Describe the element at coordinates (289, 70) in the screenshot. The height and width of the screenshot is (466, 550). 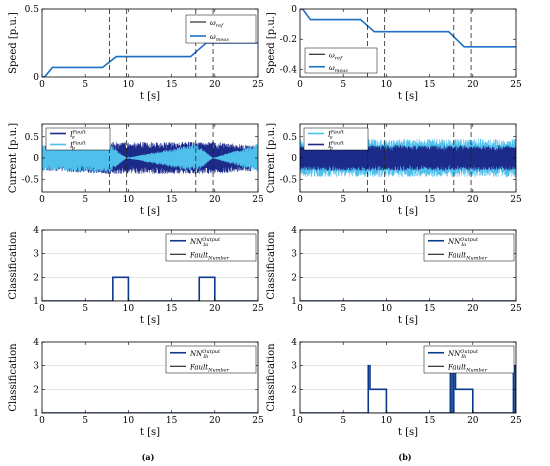
I see `y-tick-label: -0.4` at that location.